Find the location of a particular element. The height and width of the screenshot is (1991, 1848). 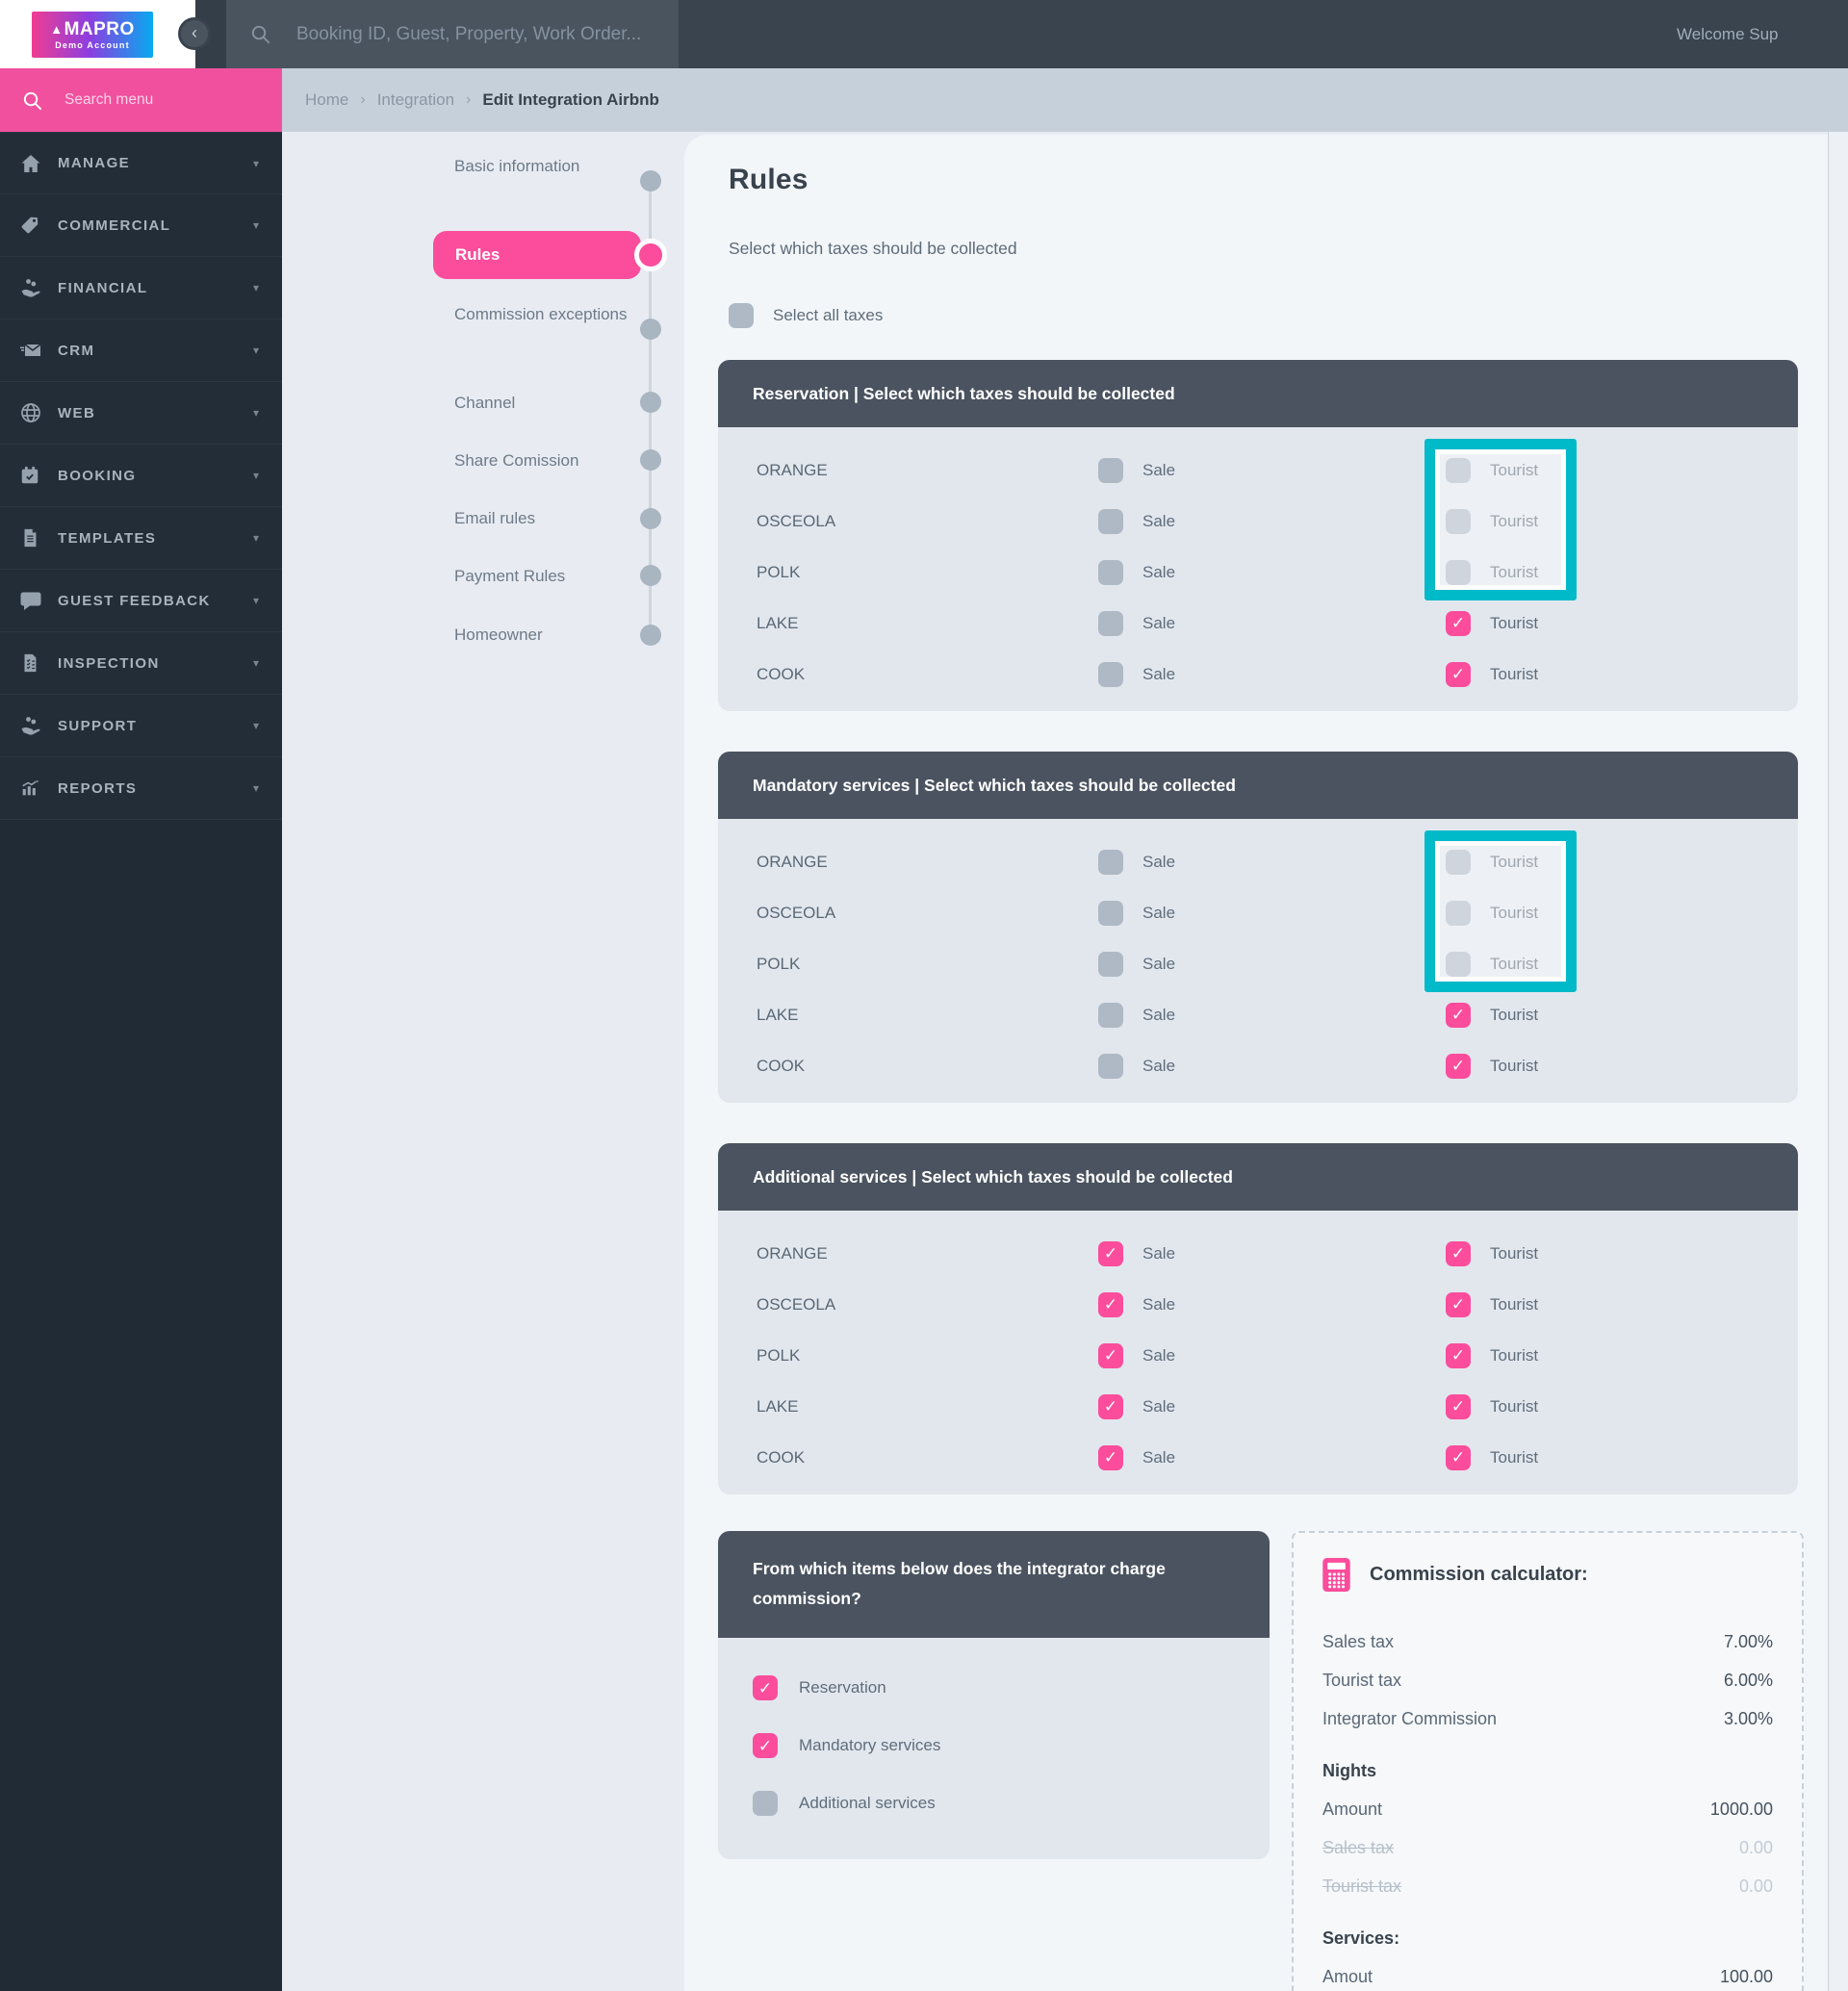

sidebar-item-manage: MANAGE ▾ is located at coordinates (141, 163).